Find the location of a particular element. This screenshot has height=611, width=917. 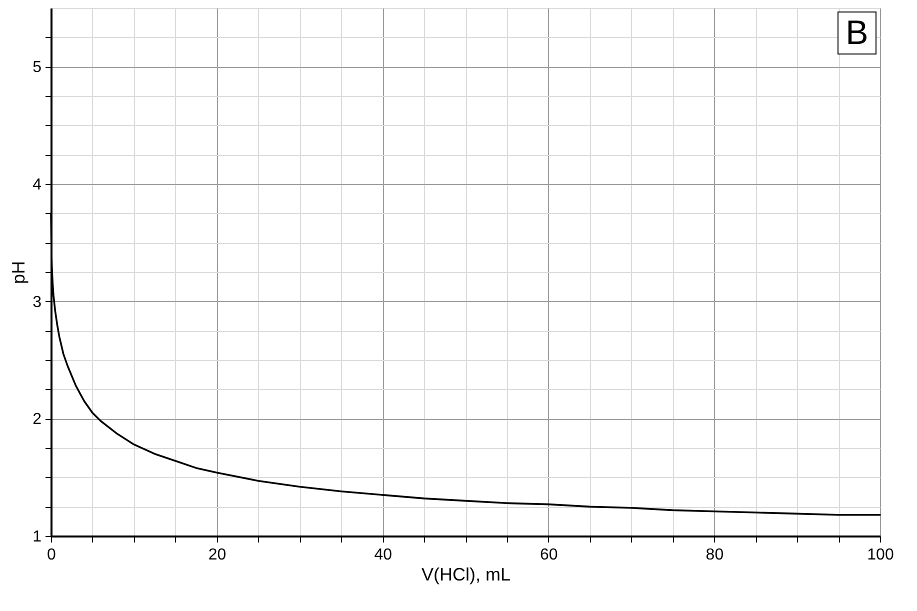

y-tick-label: 5 is located at coordinates (37, 67).